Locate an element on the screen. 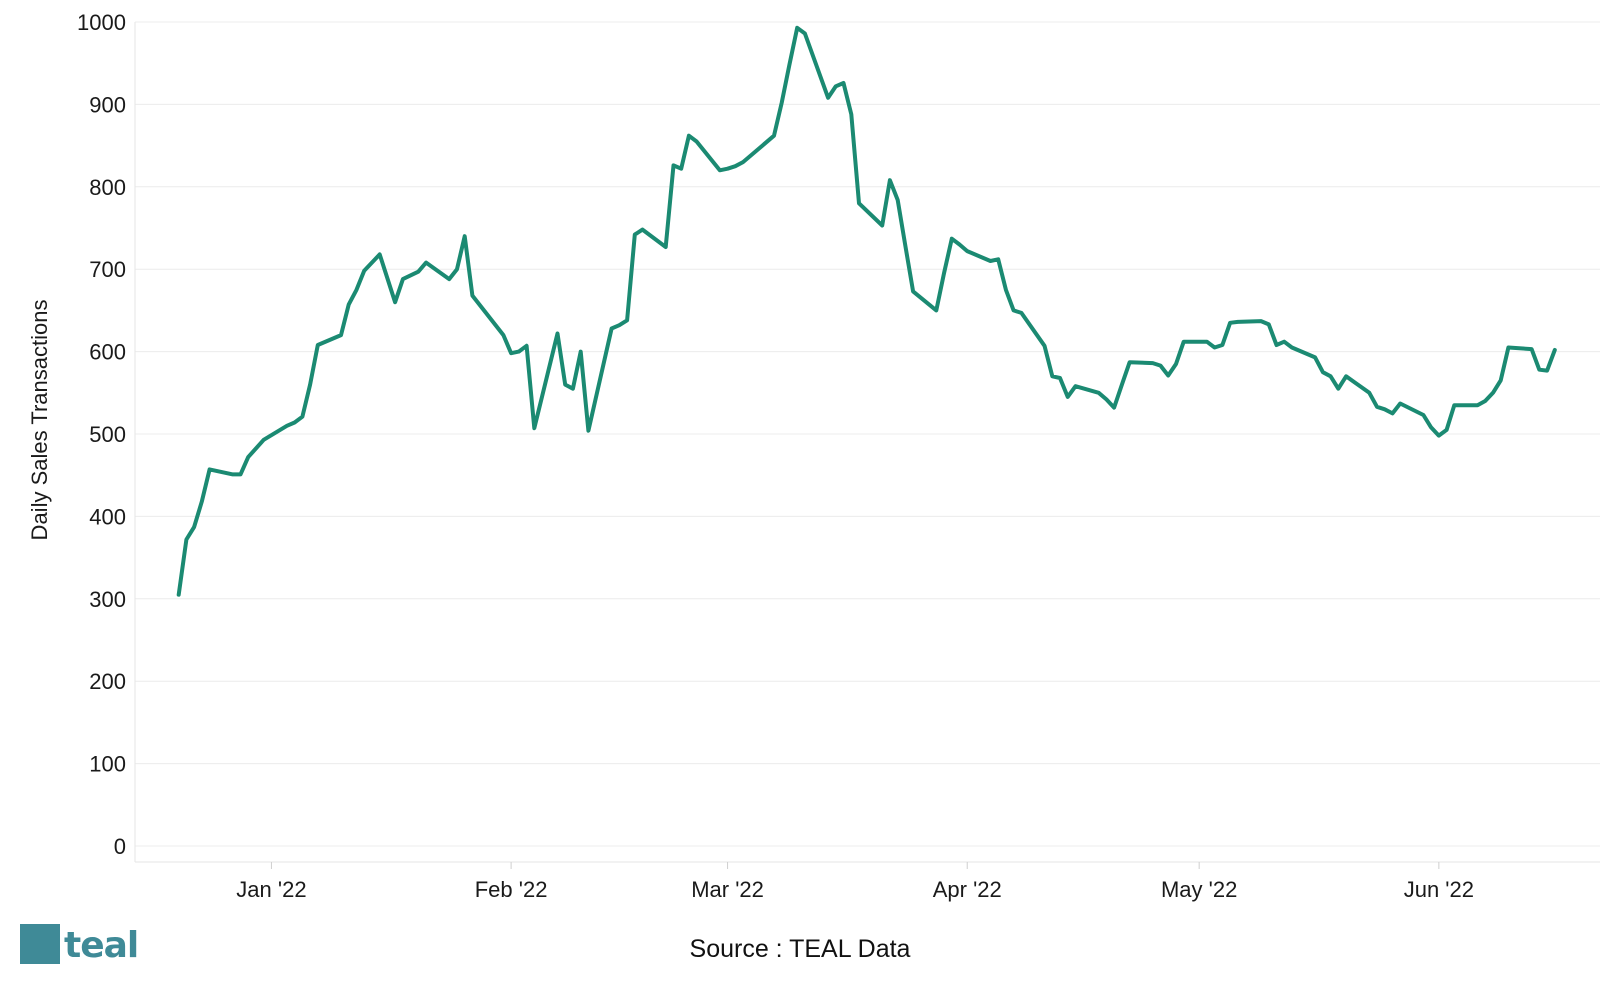 The image size is (1600, 985). y-tick-label-0: 0 is located at coordinates (120, 846).